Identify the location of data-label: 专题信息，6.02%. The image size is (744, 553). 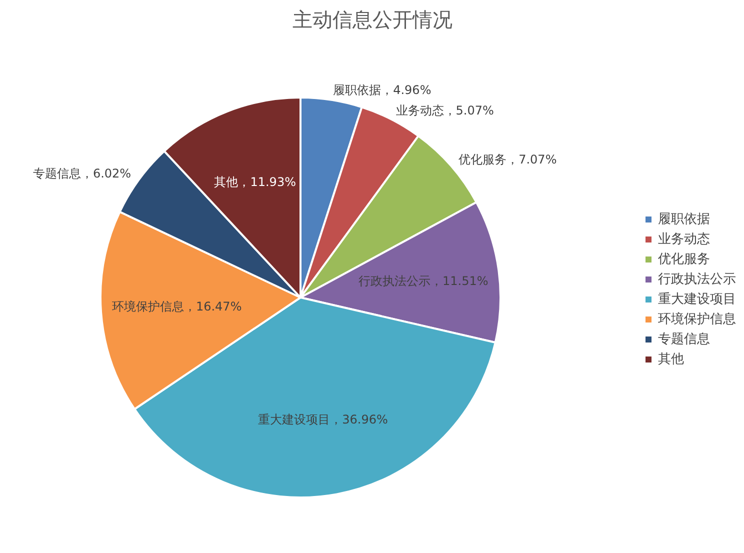
(82, 173).